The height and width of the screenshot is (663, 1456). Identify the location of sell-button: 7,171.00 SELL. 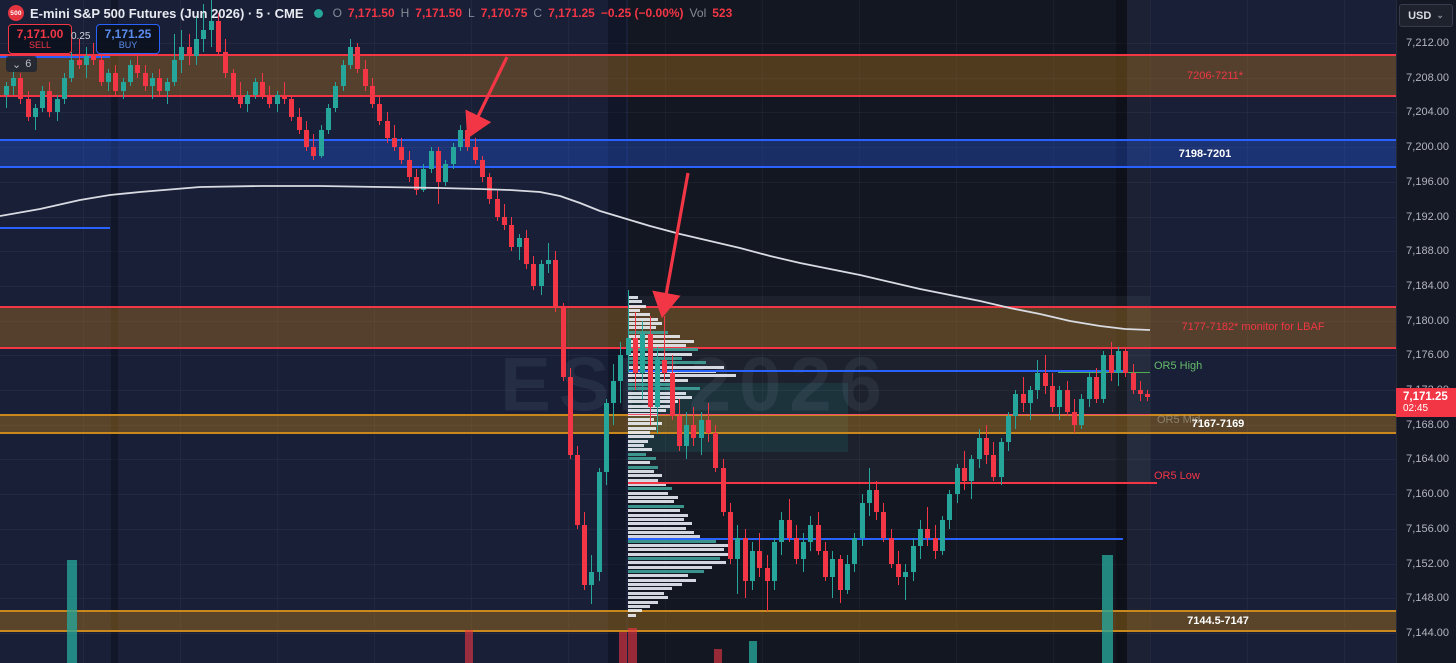
(40, 39).